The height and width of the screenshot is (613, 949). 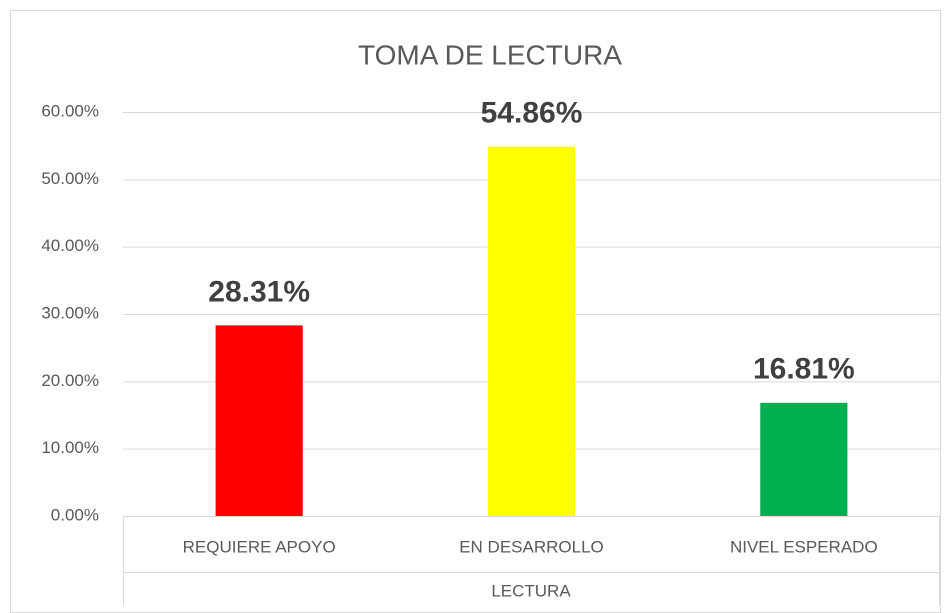 What do you see at coordinates (531, 590) in the screenshot?
I see `x-axis-title: LECTURA` at bounding box center [531, 590].